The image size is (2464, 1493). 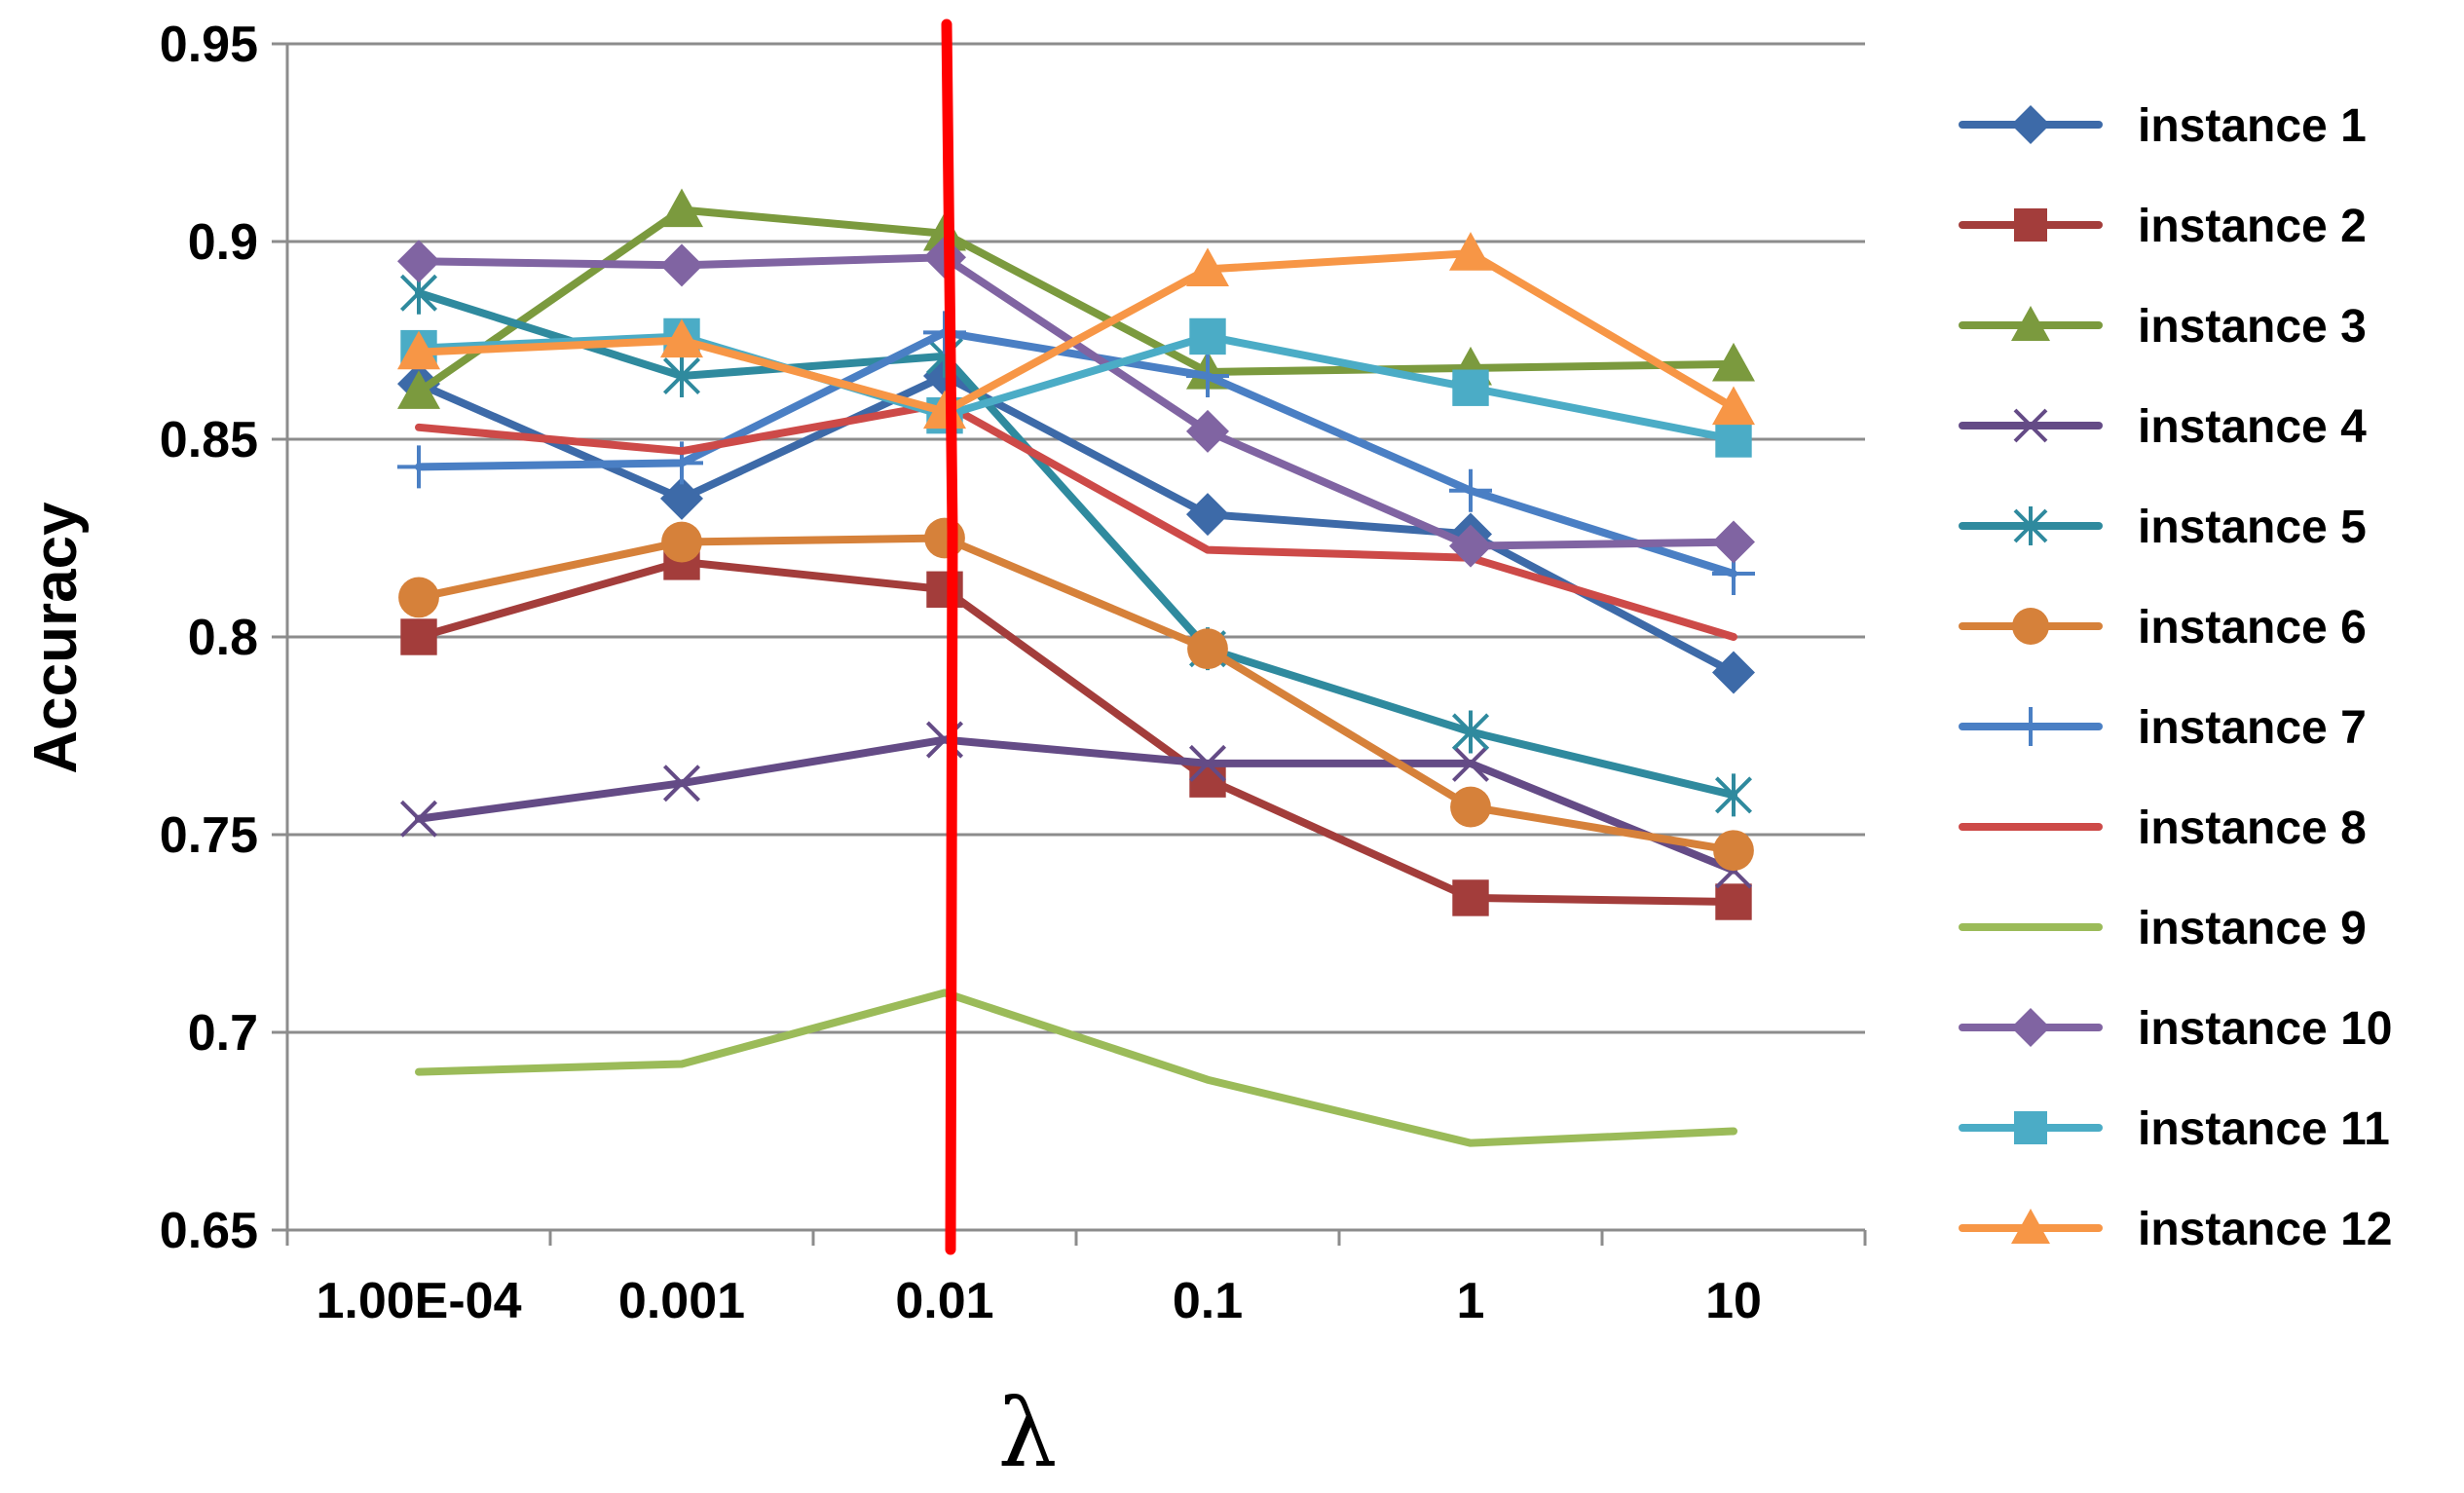 I want to click on legend-label: instance 2, so click(x=2252, y=226).